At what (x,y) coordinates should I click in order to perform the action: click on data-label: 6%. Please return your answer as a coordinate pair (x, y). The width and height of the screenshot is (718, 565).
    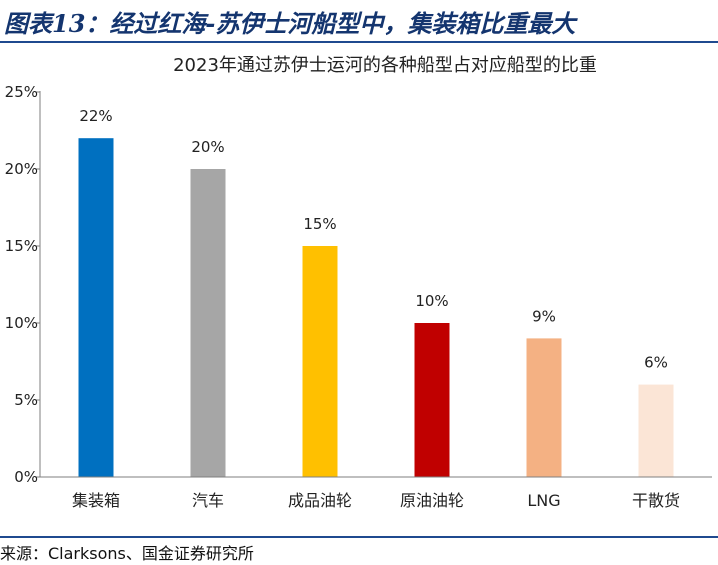
    Looking at the image, I should click on (656, 363).